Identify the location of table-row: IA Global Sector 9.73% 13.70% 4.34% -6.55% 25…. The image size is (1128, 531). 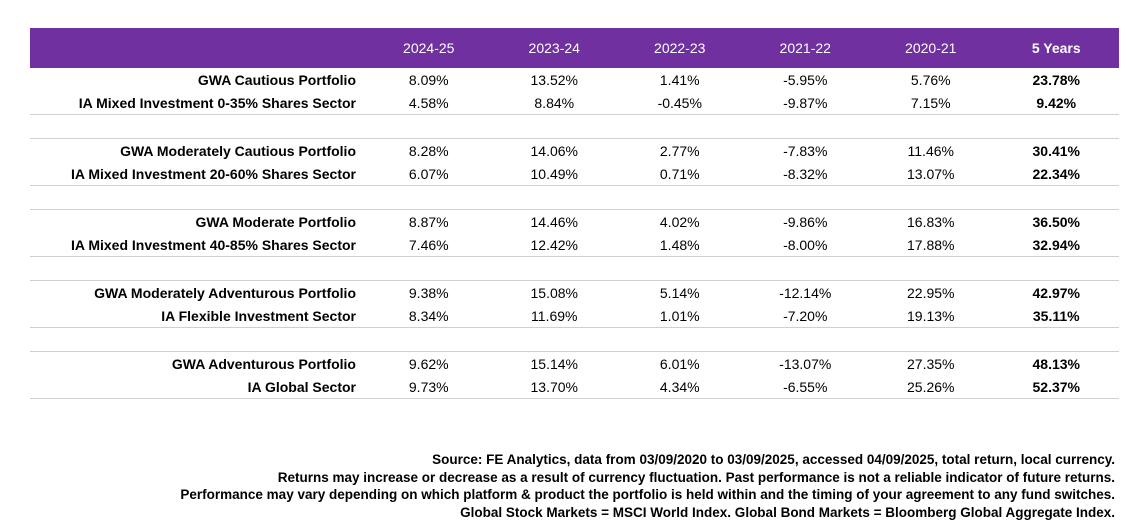
(574, 387).